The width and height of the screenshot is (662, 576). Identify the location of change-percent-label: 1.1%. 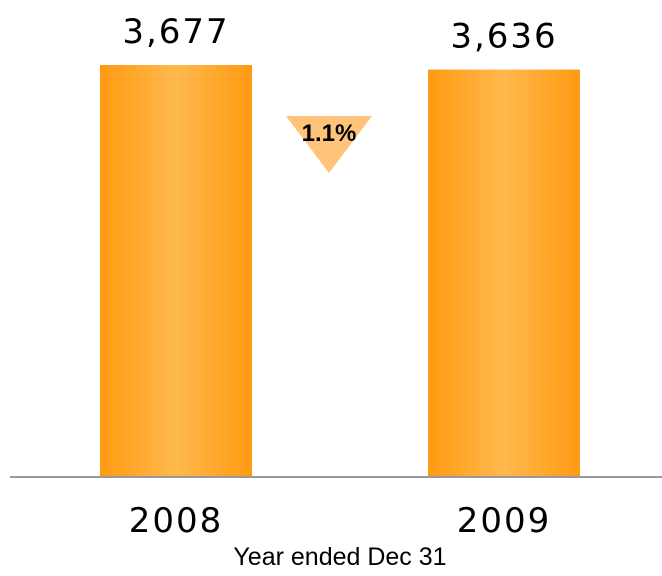
(329, 133).